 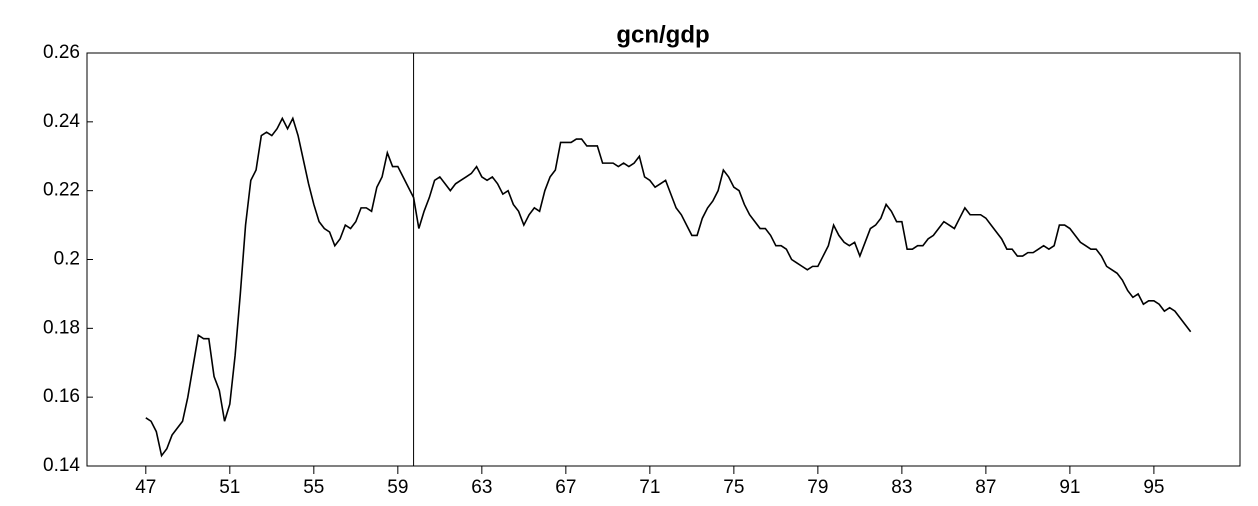 I want to click on y-tick-label: 0.26, so click(x=61, y=52).